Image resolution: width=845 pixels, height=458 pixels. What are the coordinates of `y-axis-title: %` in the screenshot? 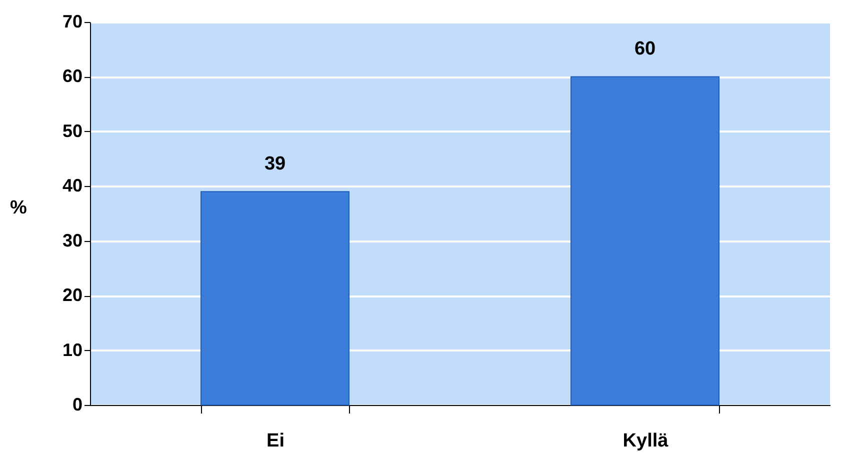 It's located at (19, 208).